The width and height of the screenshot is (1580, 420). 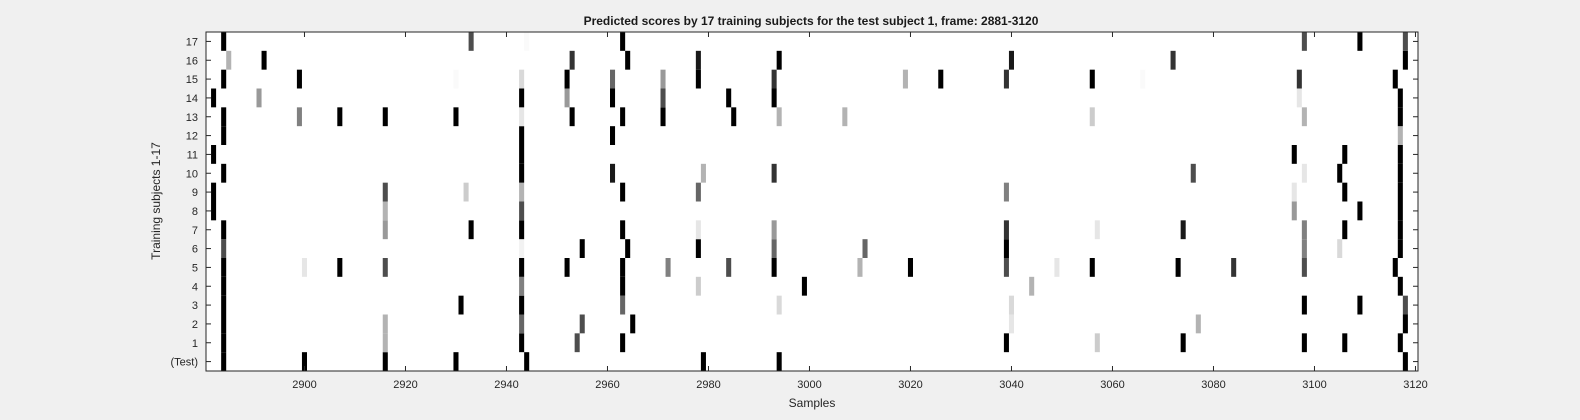 What do you see at coordinates (812, 403) in the screenshot?
I see `x-axis-label: Samples` at bounding box center [812, 403].